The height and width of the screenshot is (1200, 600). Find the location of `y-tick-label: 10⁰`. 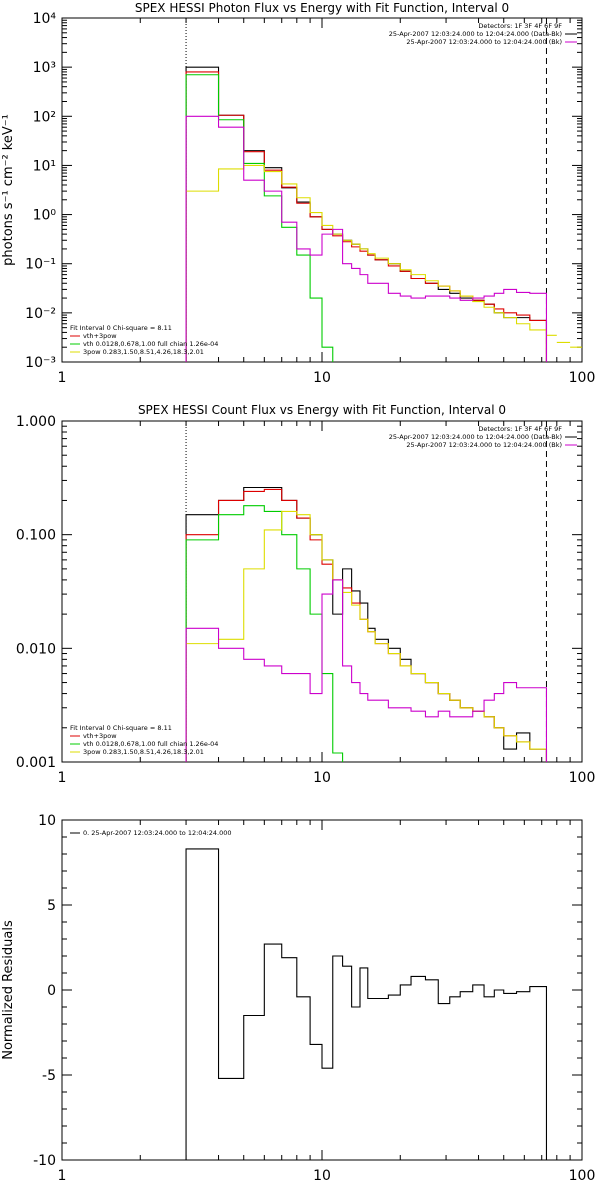

y-tick-label: 10⁰ is located at coordinates (45, 216).